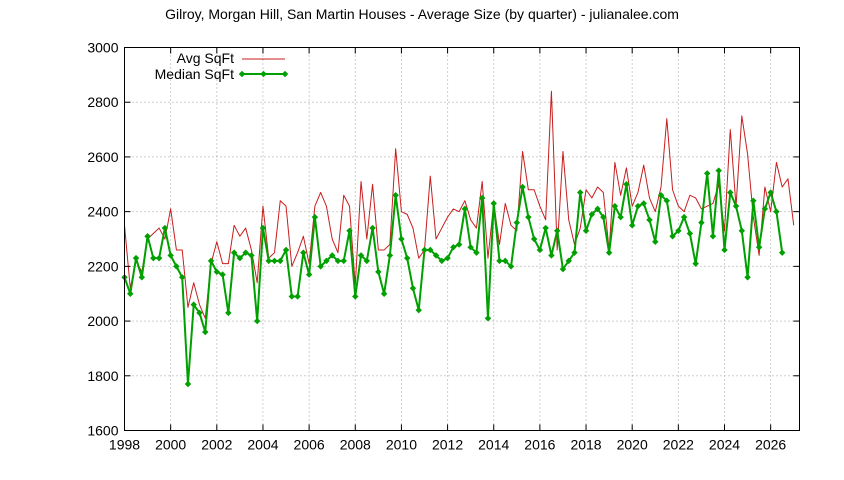 The image size is (844, 480). What do you see at coordinates (632, 445) in the screenshot?
I see `x-tick-label: 2020` at bounding box center [632, 445].